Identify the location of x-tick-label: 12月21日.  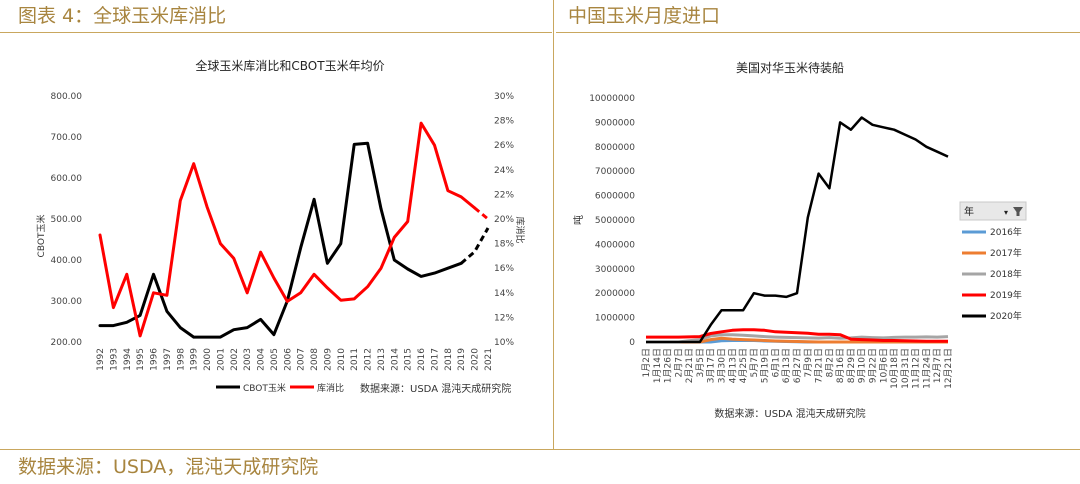
(948, 368).